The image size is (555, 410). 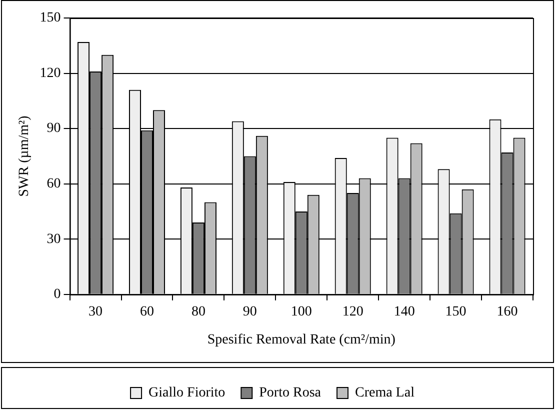 I want to click on y-tick-label: 60, so click(x=53, y=184).